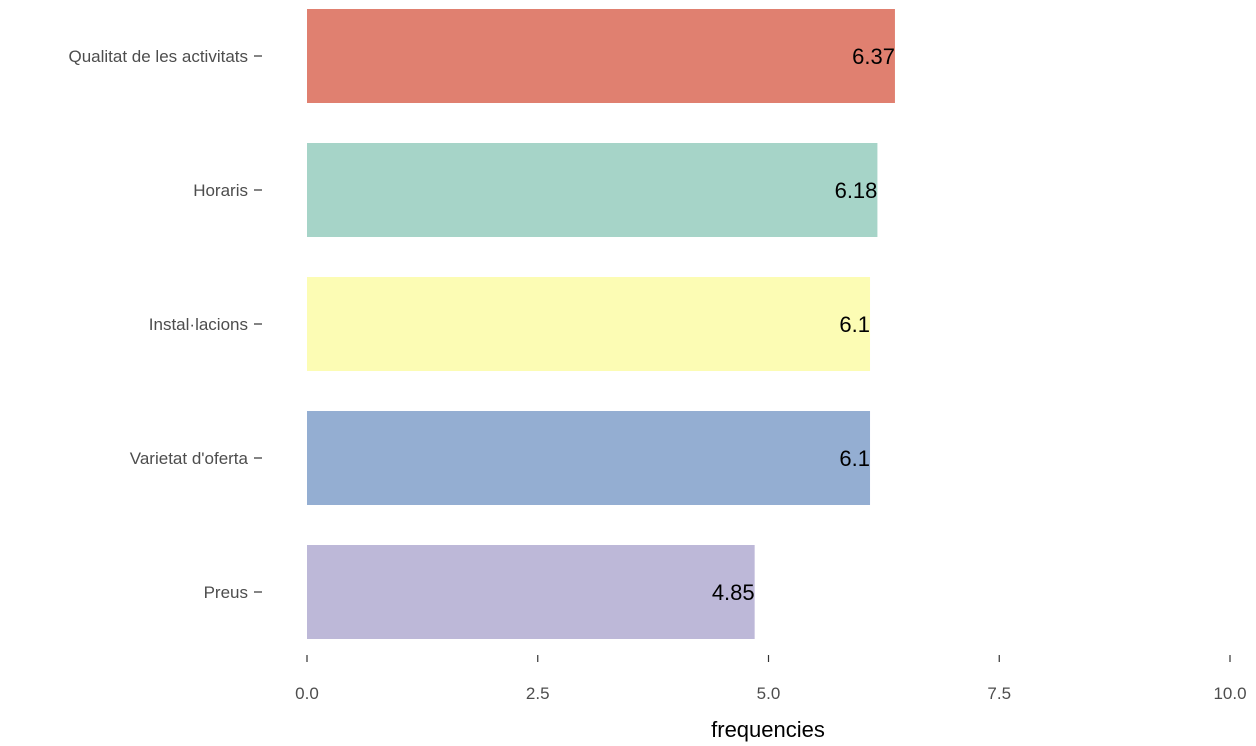 This screenshot has height=746, width=1256. Describe the element at coordinates (538, 693) in the screenshot. I see `x-tick-label: 2.5` at that location.